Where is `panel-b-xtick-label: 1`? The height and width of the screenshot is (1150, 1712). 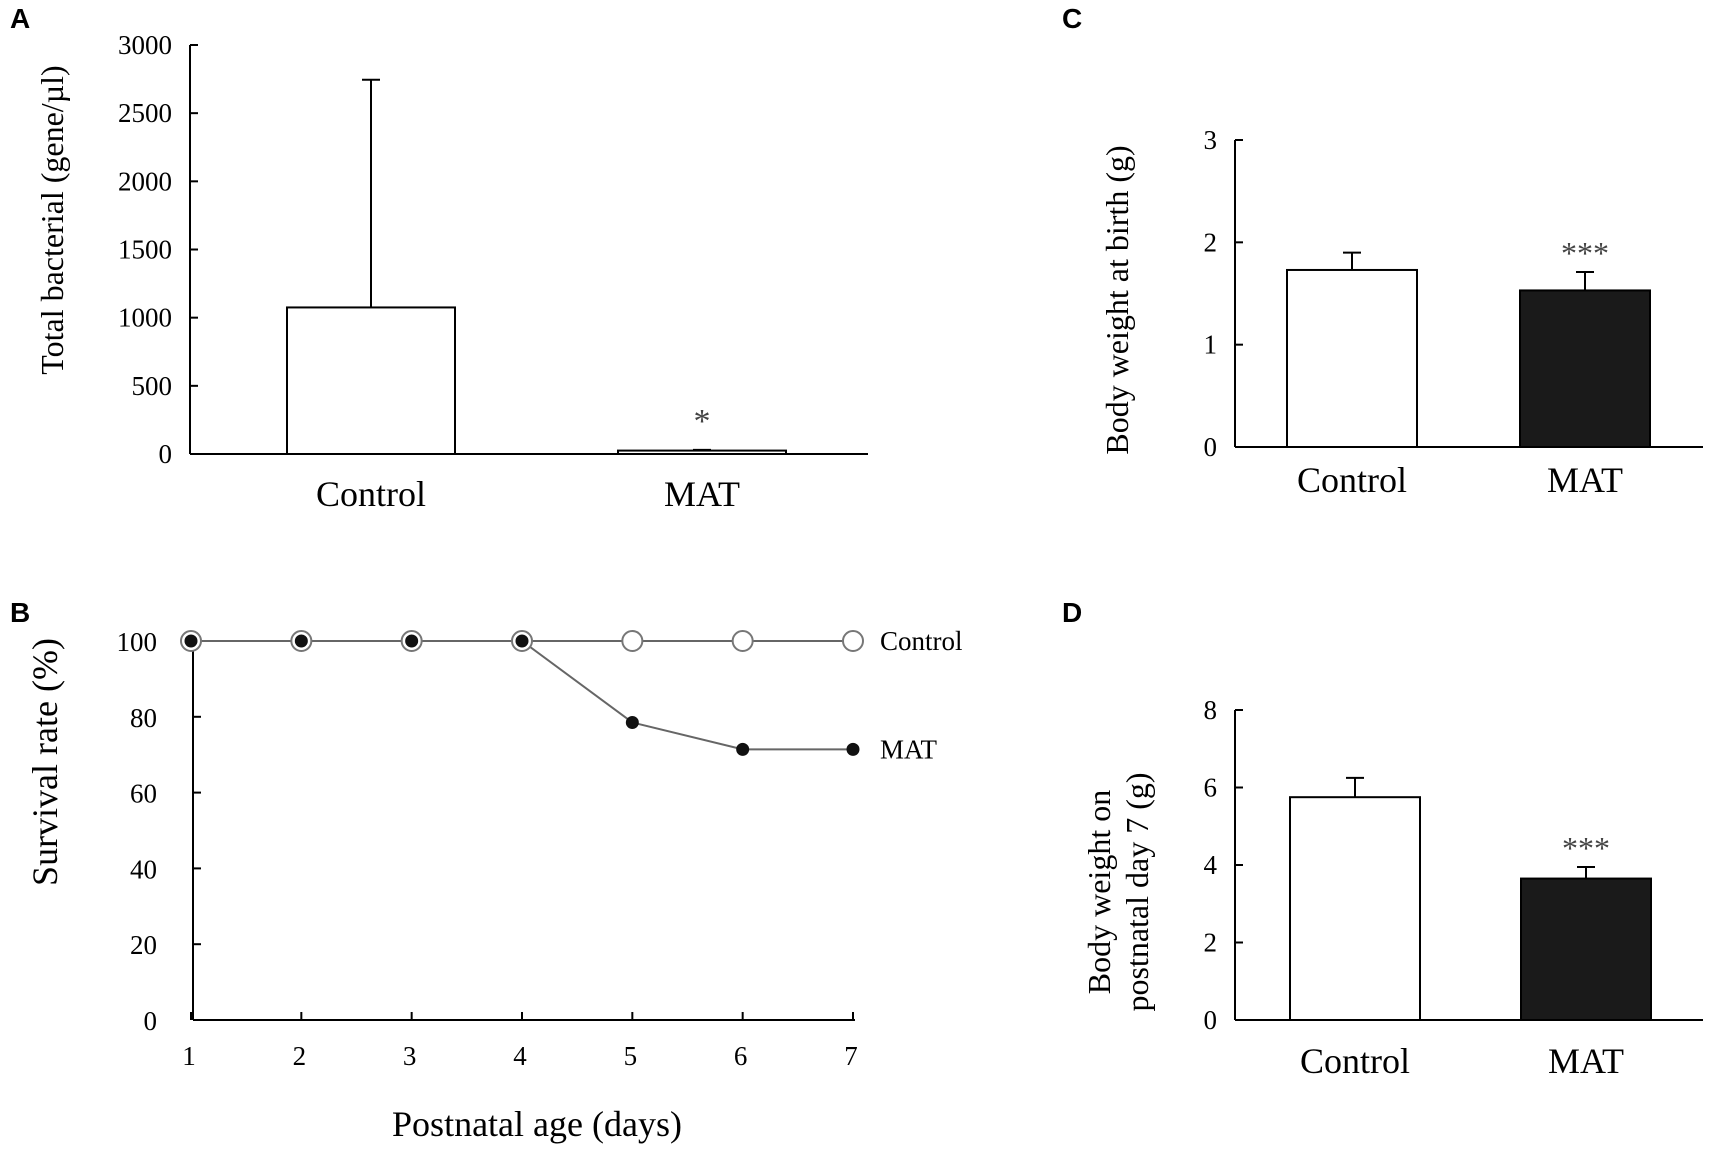 panel-b-xtick-label: 1 is located at coordinates (189, 1056).